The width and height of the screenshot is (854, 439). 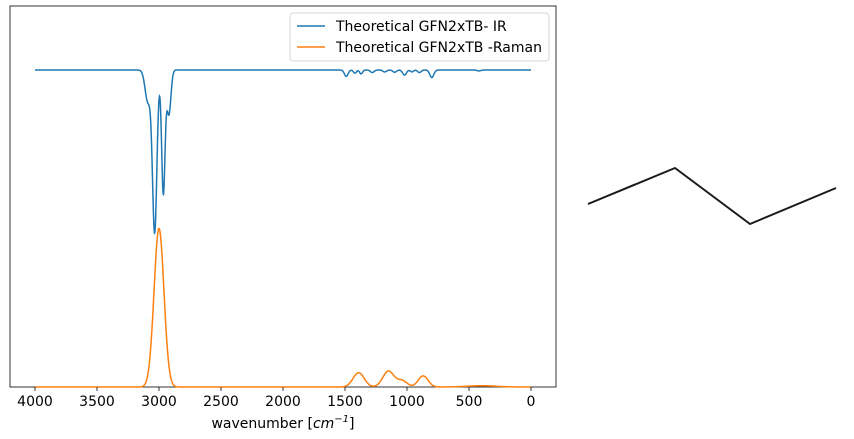 What do you see at coordinates (421, 27) in the screenshot?
I see `legend-label-ir: Theoretical GFN2xTB- IR` at bounding box center [421, 27].